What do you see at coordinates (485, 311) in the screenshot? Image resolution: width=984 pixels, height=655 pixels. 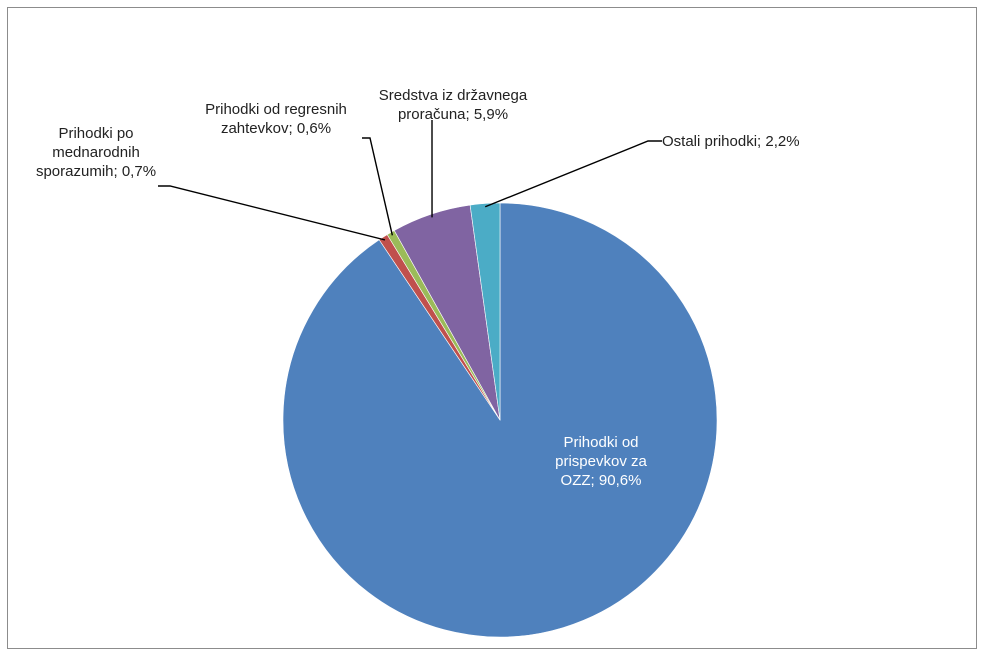 I see `slice-ostali` at bounding box center [485, 311].